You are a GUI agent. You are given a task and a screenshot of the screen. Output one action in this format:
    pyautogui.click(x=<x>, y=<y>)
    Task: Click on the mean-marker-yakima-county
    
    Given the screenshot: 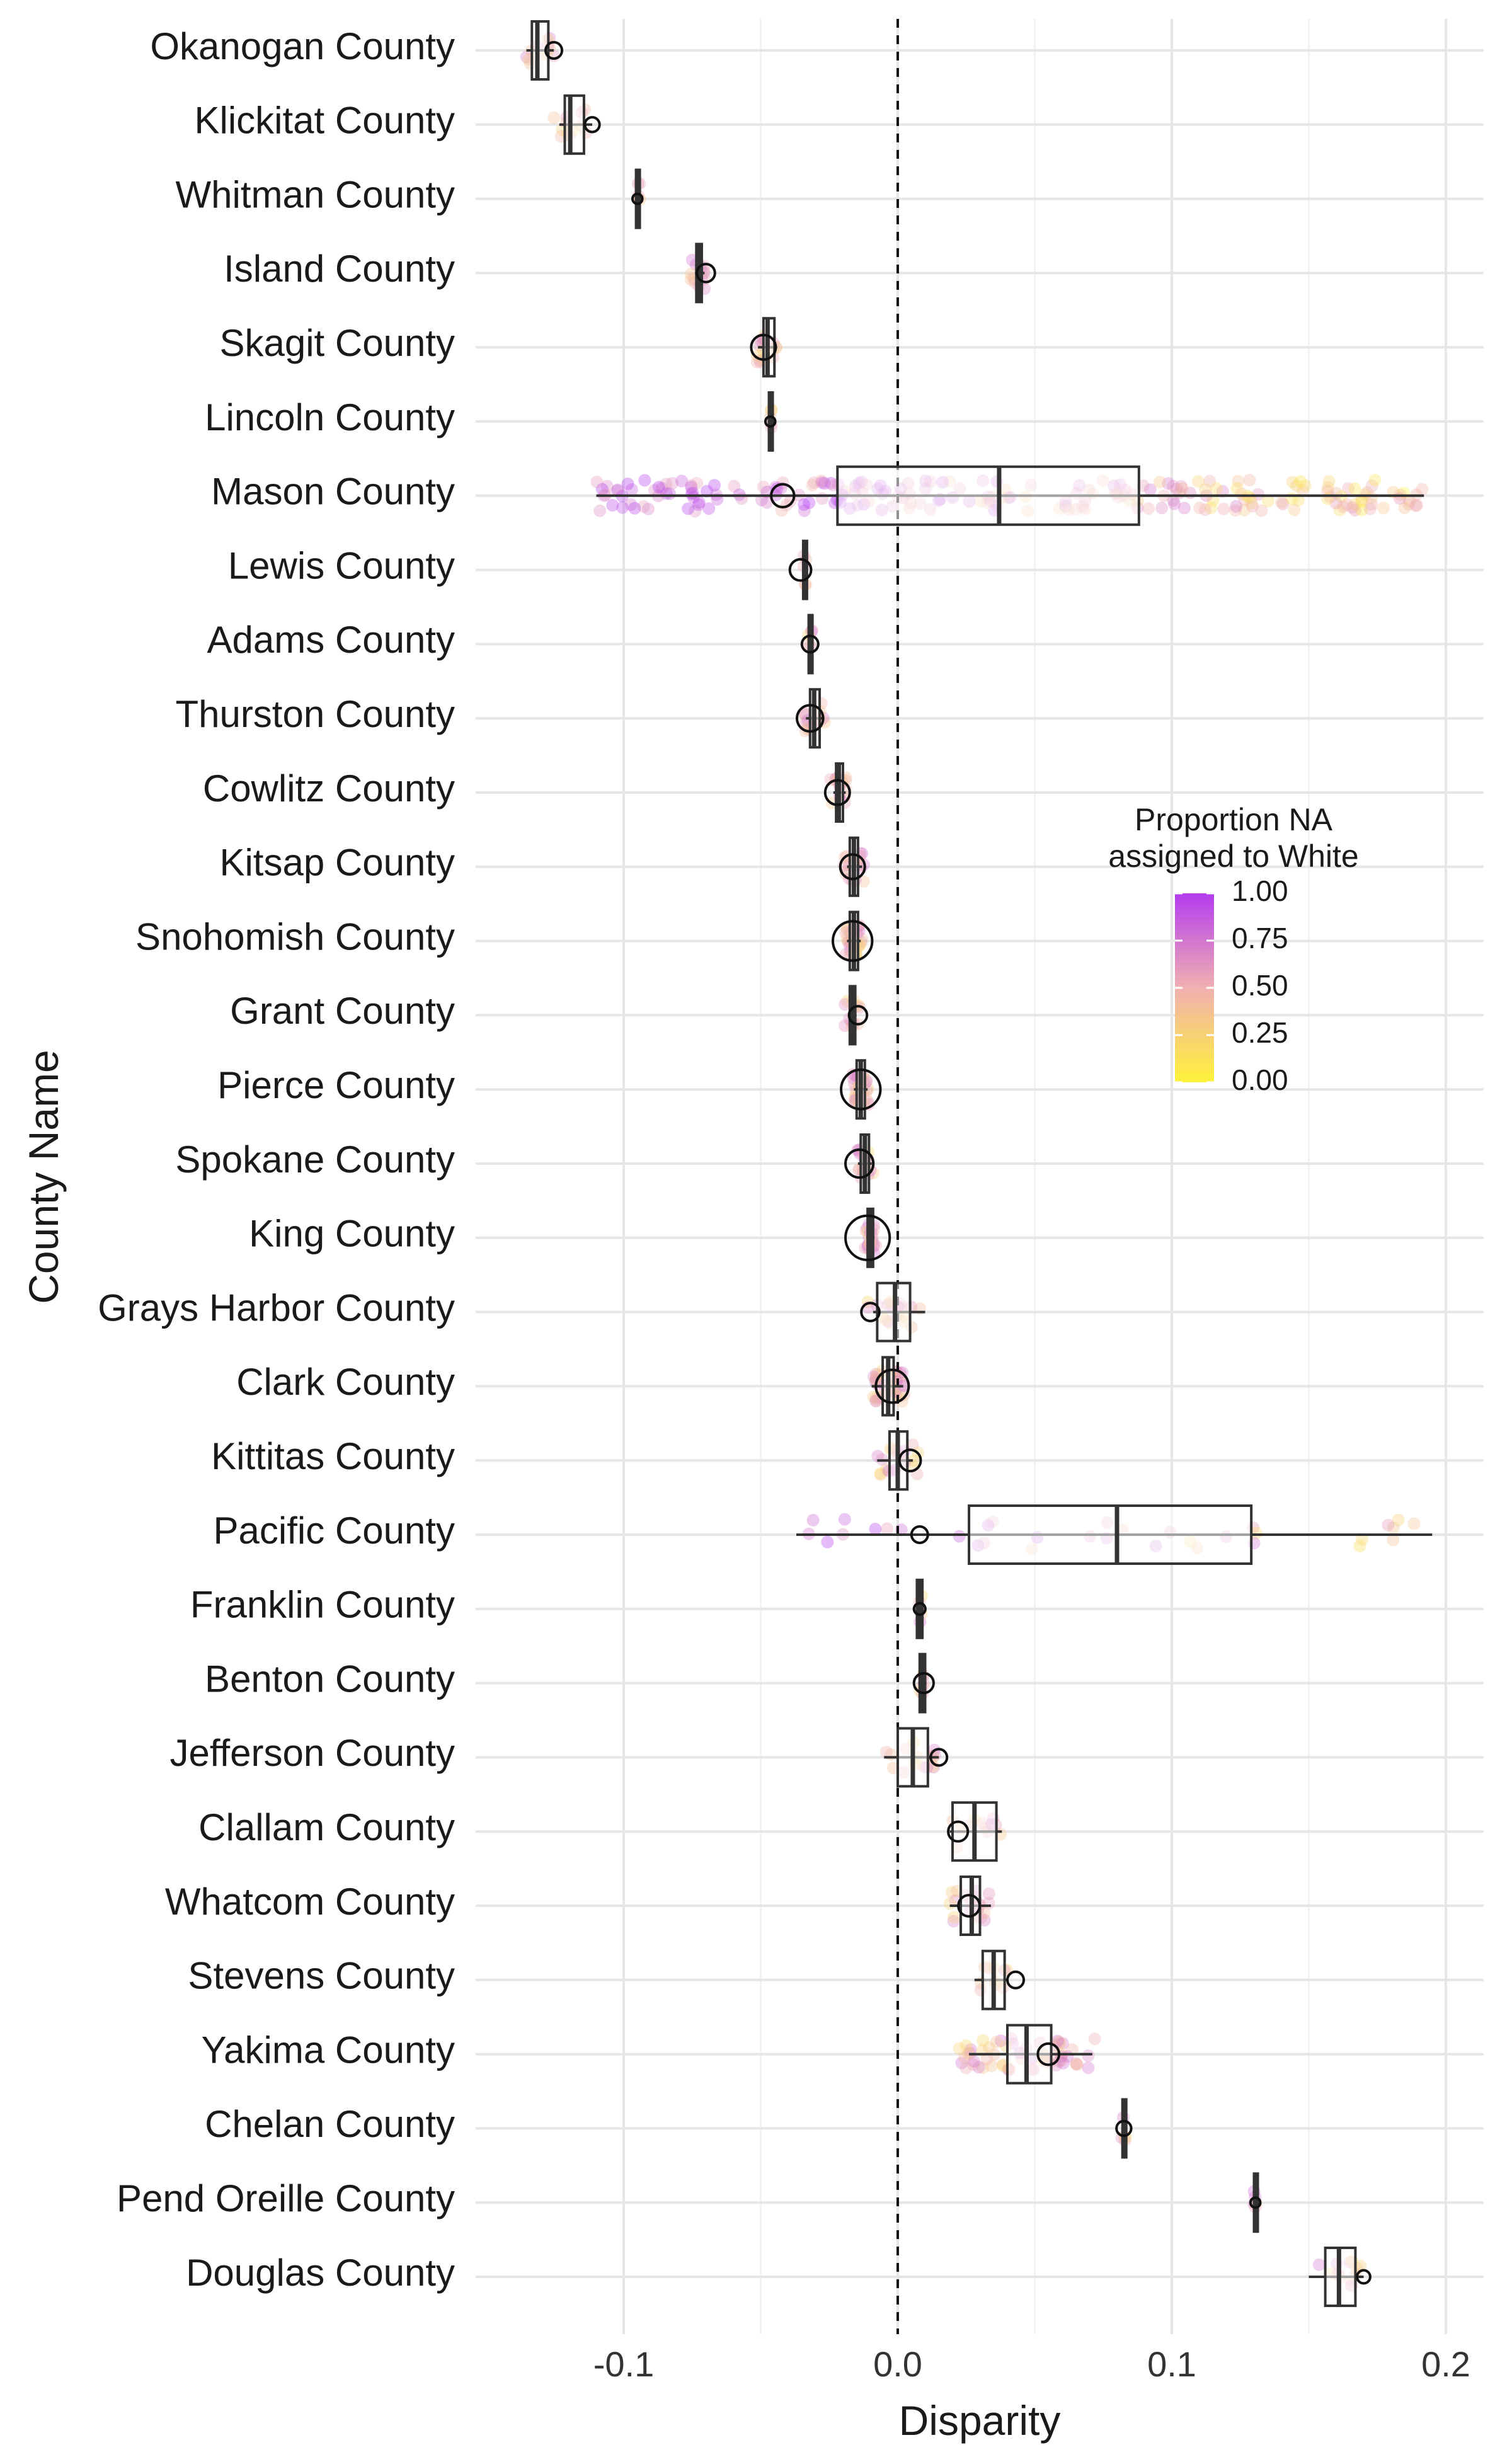 What is the action you would take?
    pyautogui.click(x=1048, y=2054)
    